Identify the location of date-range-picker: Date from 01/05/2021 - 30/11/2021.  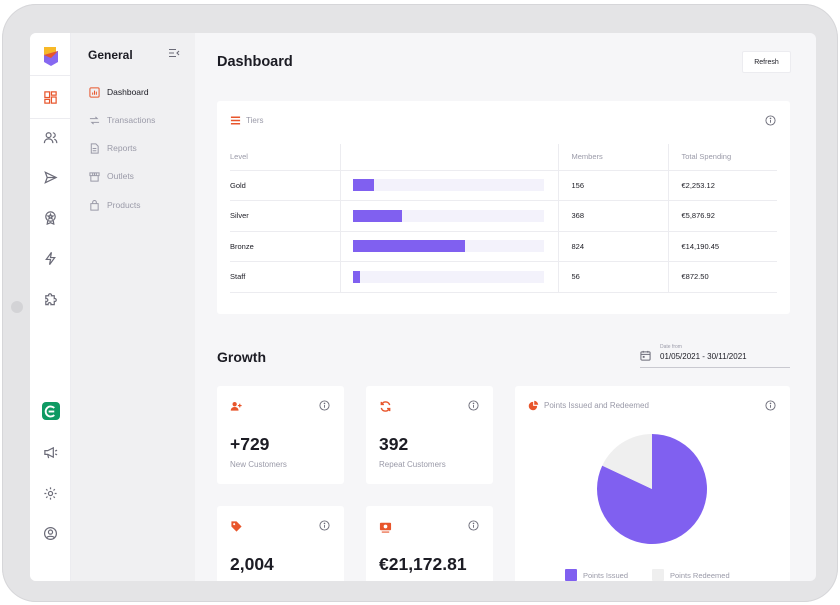
(715, 355).